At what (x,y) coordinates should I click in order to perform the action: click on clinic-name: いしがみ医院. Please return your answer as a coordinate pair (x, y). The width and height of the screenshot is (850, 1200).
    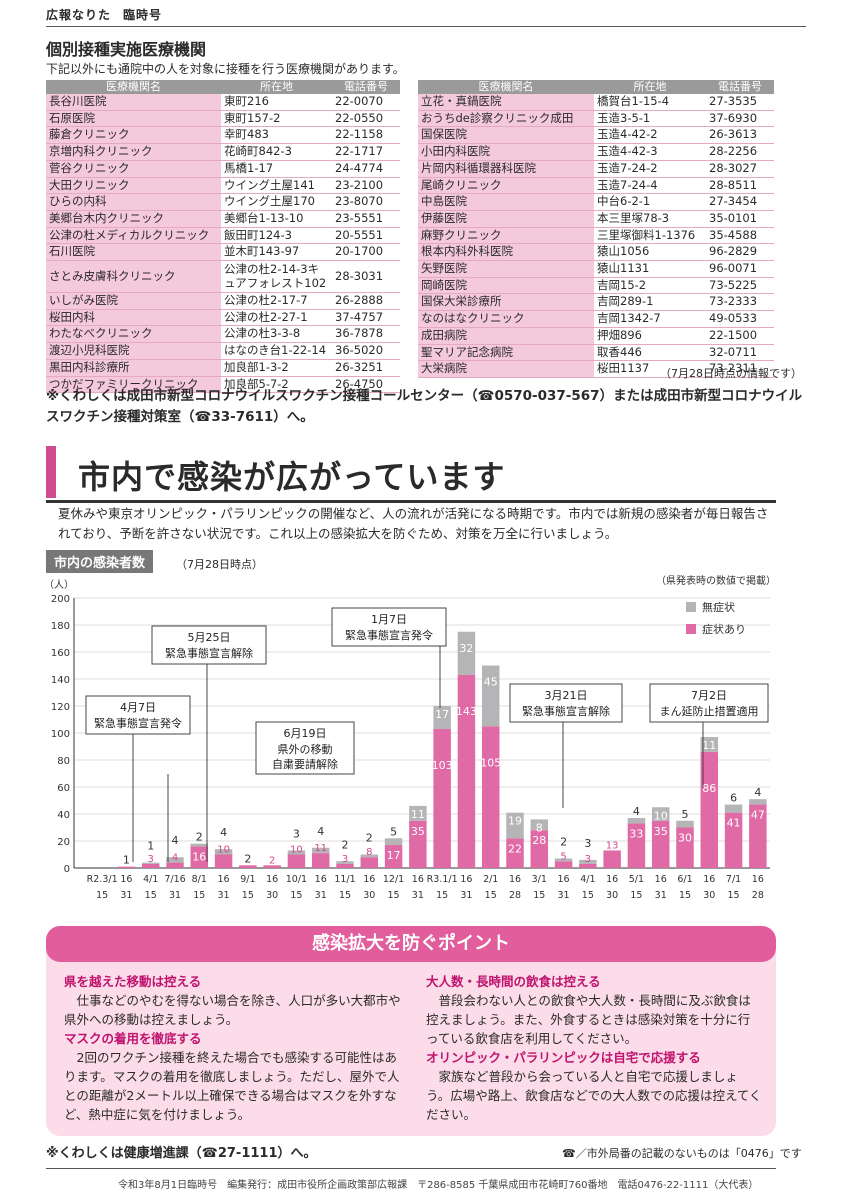
    Looking at the image, I should click on (133, 301).